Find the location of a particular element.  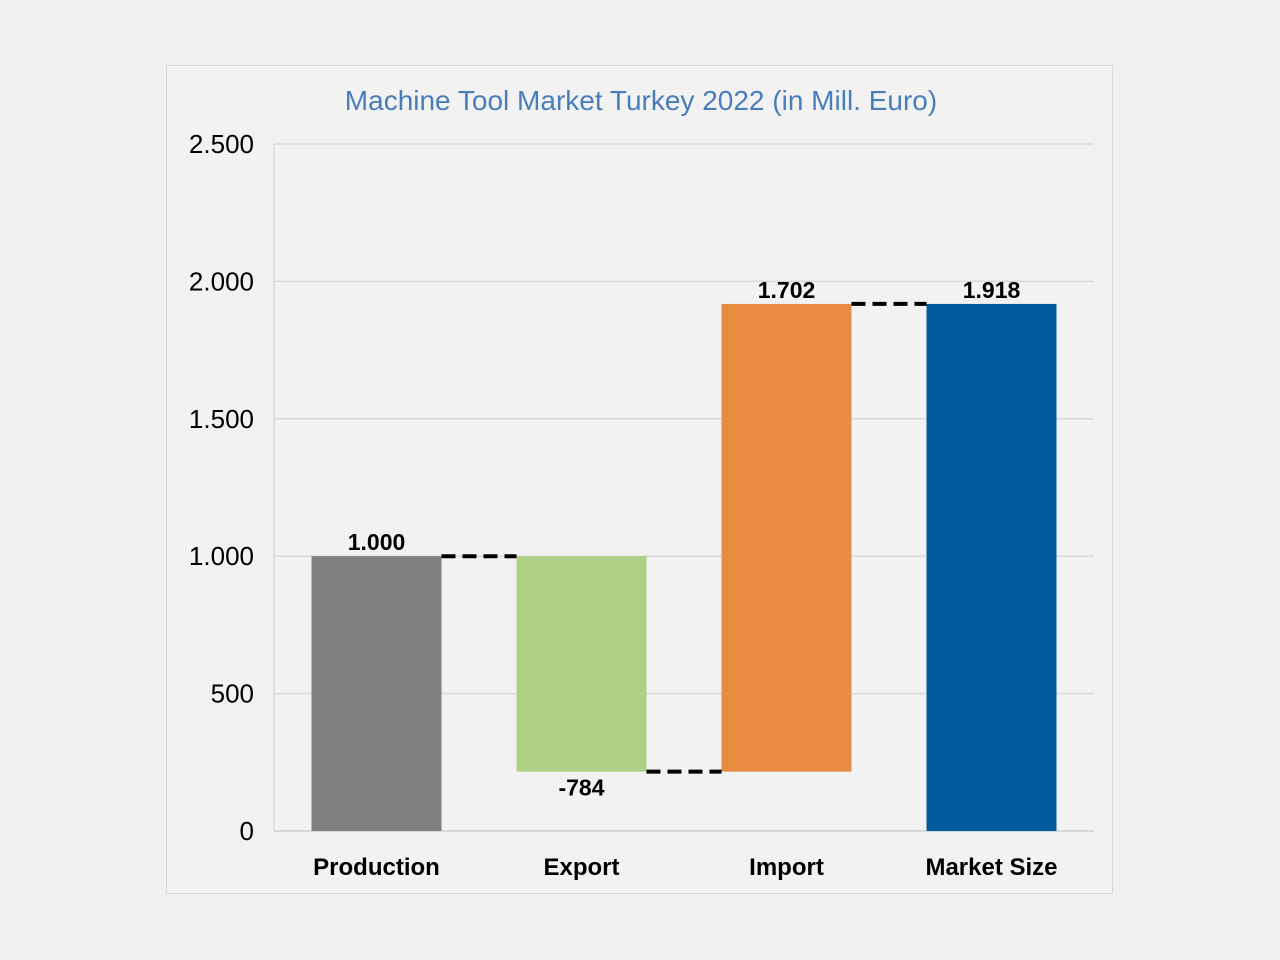

y-tick-label: 500 is located at coordinates (232, 694).